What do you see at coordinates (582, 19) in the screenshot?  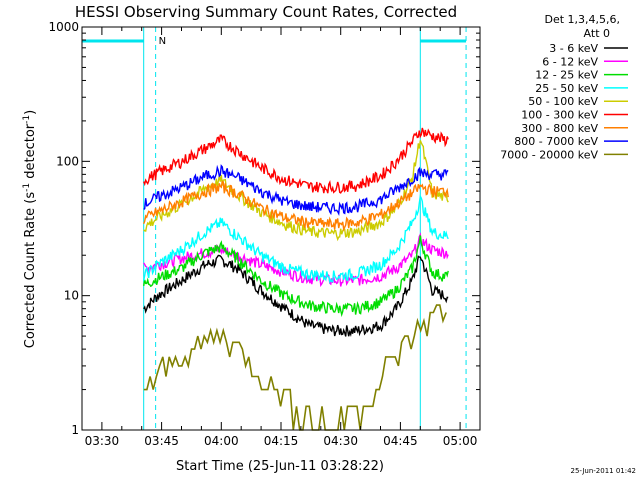 I see `legend-header-line-1: Det 1,3,4,5,6,` at bounding box center [582, 19].